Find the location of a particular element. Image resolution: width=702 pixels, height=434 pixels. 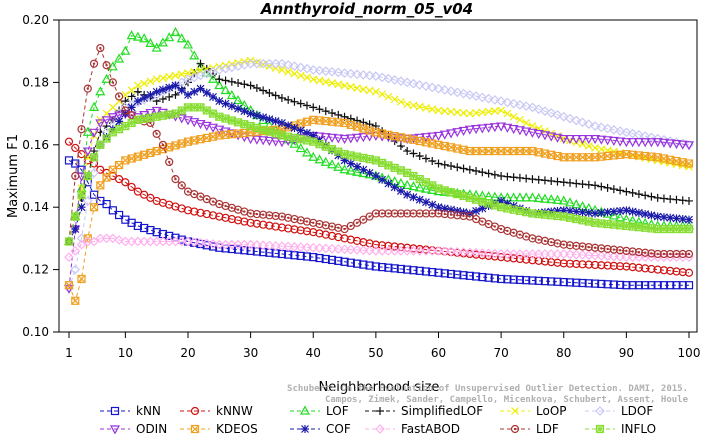

y-tick-label: 0.10 is located at coordinates (35, 332).